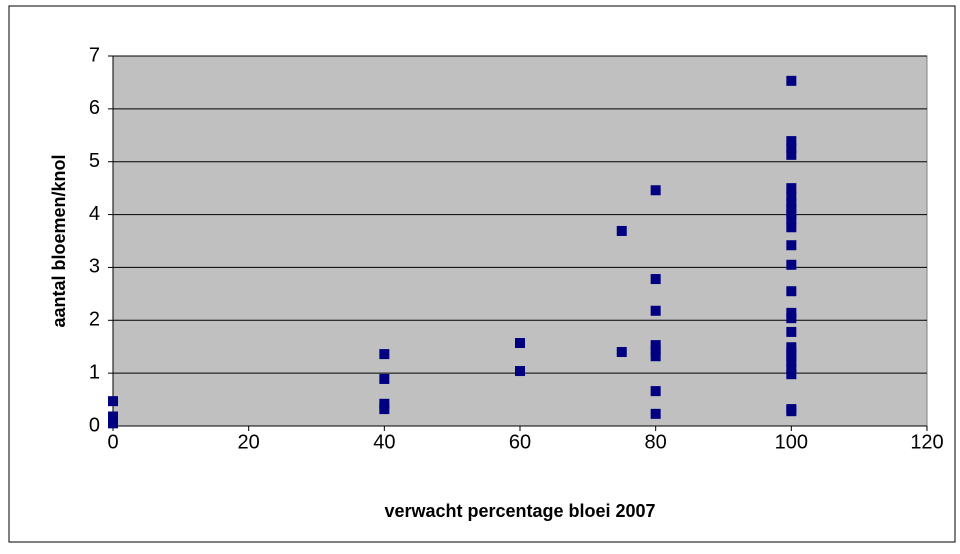 This screenshot has height=554, width=960. I want to click on x-tick-label: 40, so click(384, 442).